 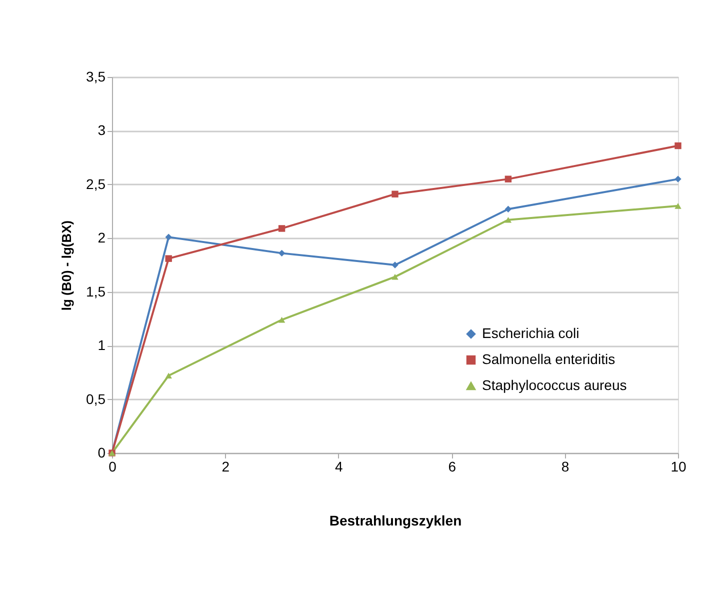 What do you see at coordinates (102, 345) in the screenshot?
I see `y-tick-label: 1` at bounding box center [102, 345].